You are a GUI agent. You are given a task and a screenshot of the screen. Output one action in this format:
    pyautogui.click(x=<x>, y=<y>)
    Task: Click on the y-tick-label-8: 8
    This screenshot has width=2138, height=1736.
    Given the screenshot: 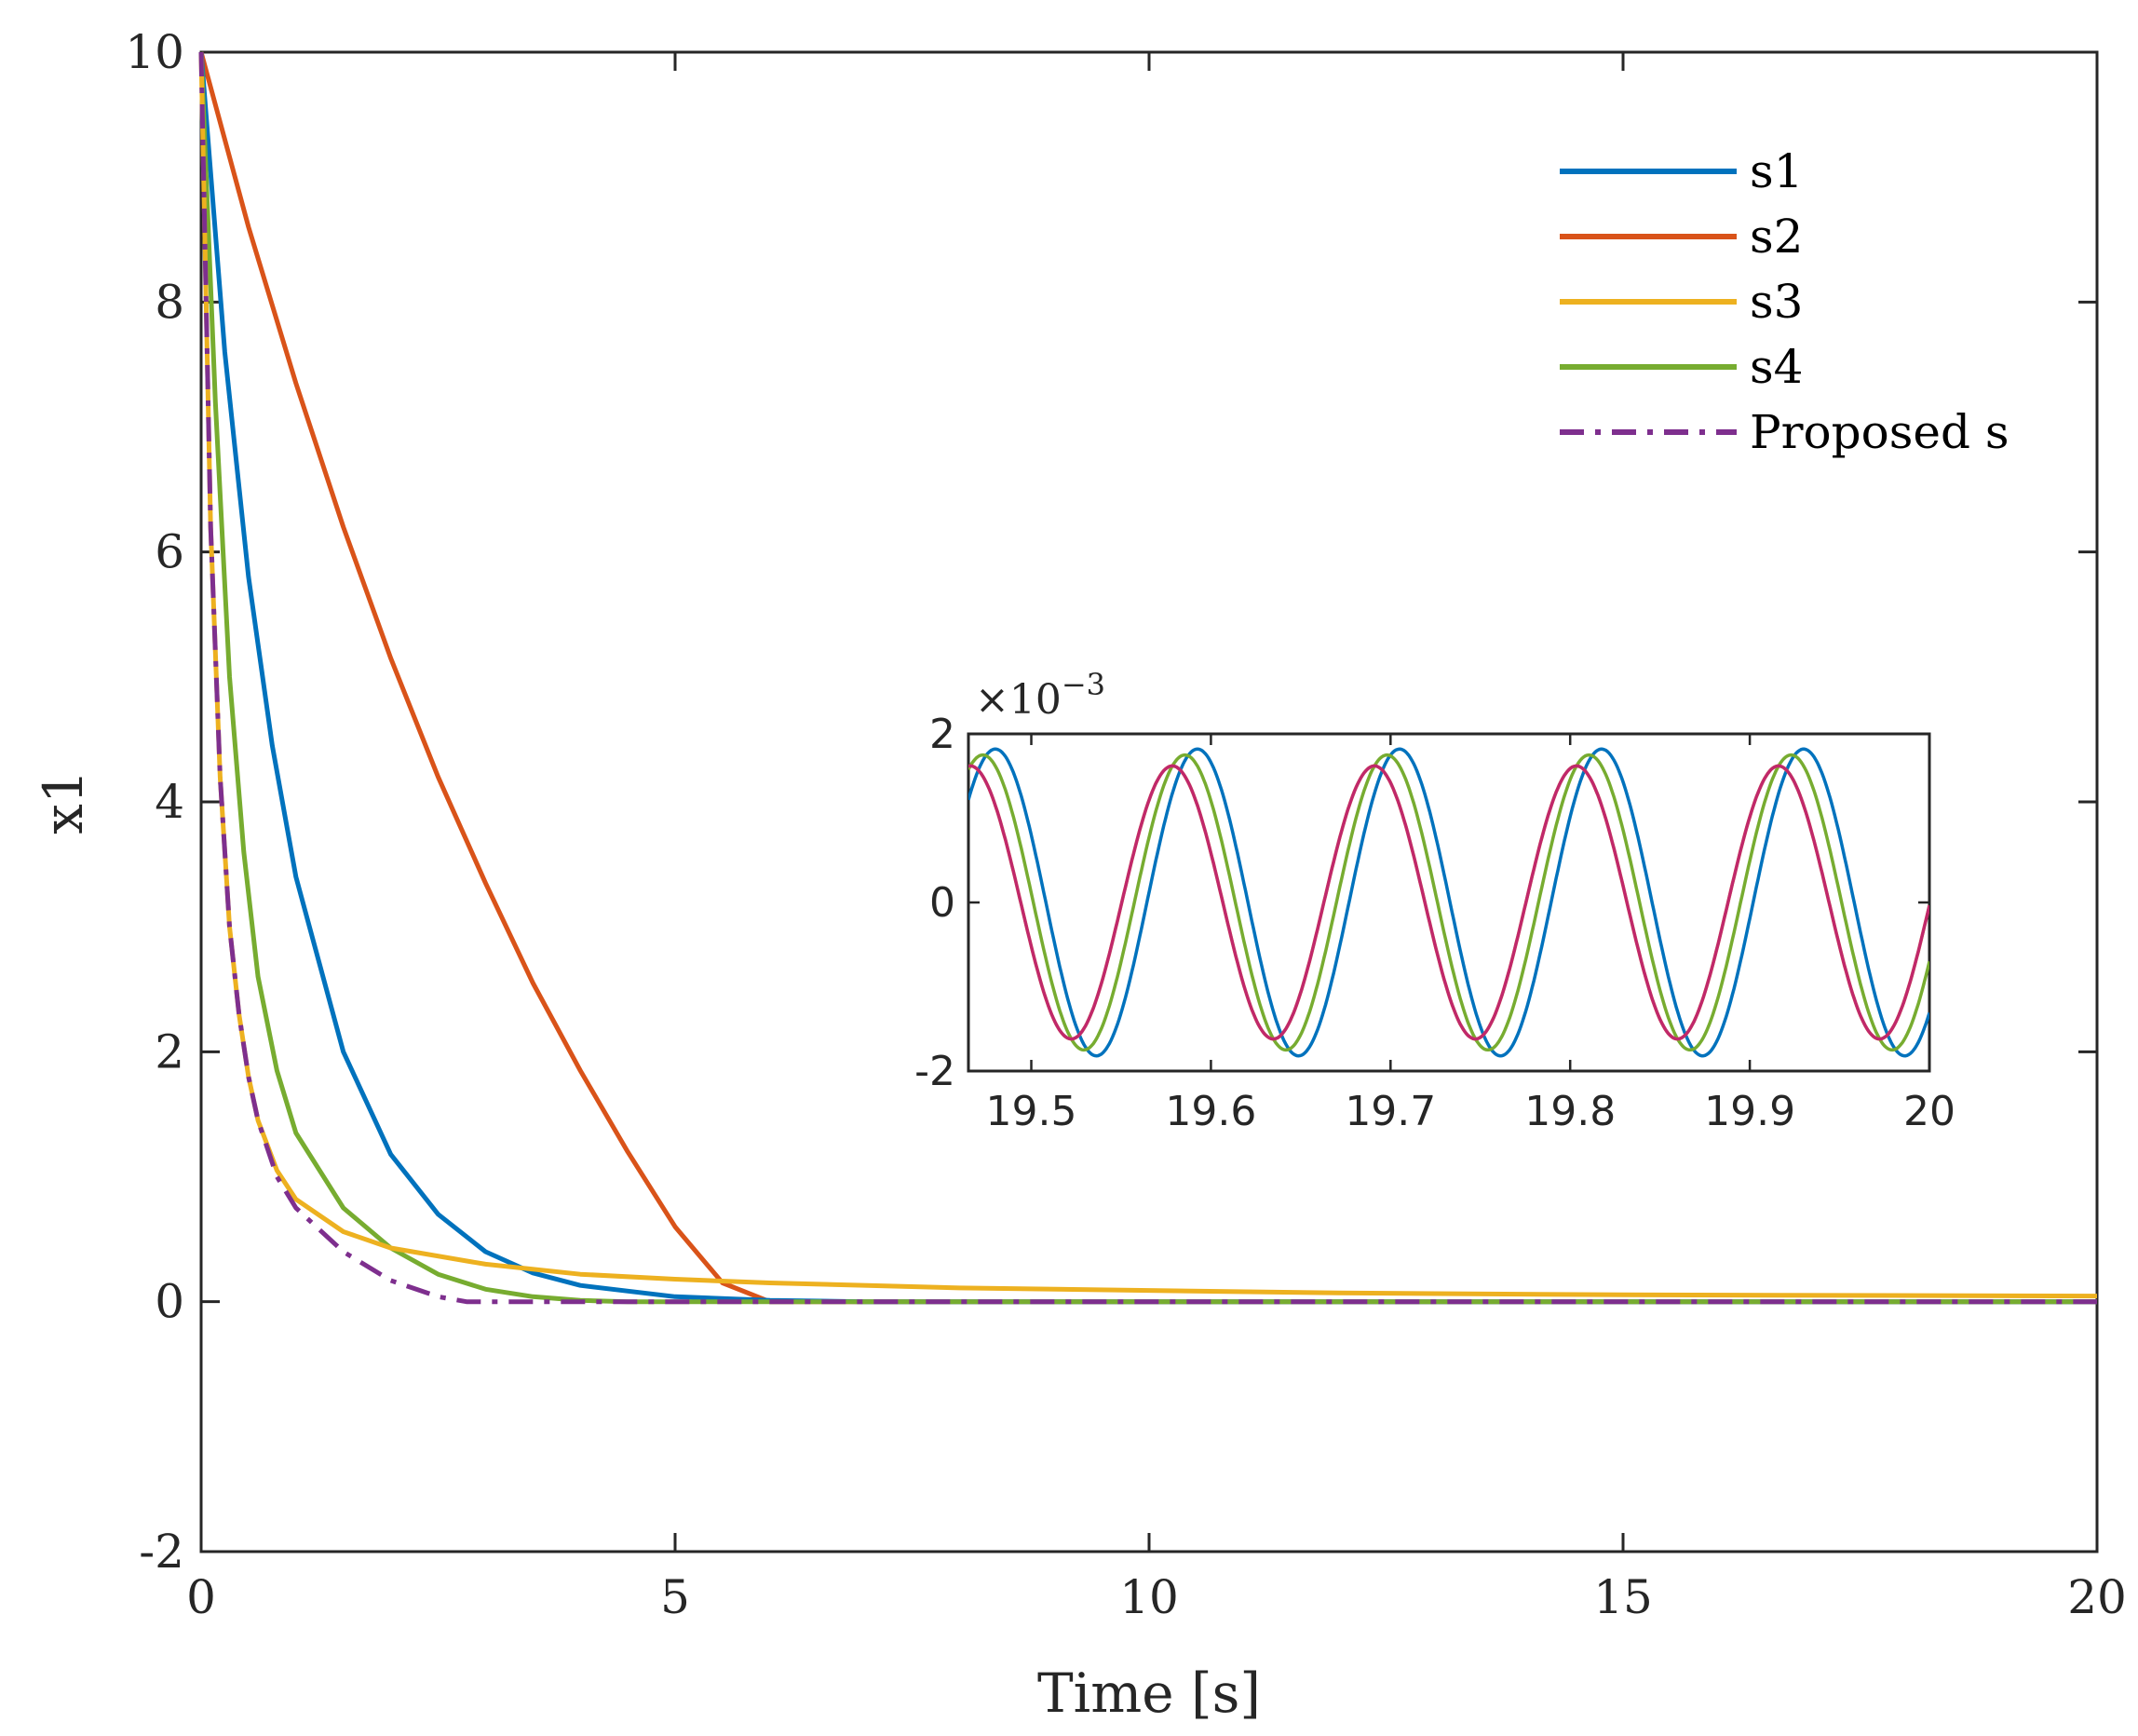 What is the action you would take?
    pyautogui.click(x=169, y=302)
    